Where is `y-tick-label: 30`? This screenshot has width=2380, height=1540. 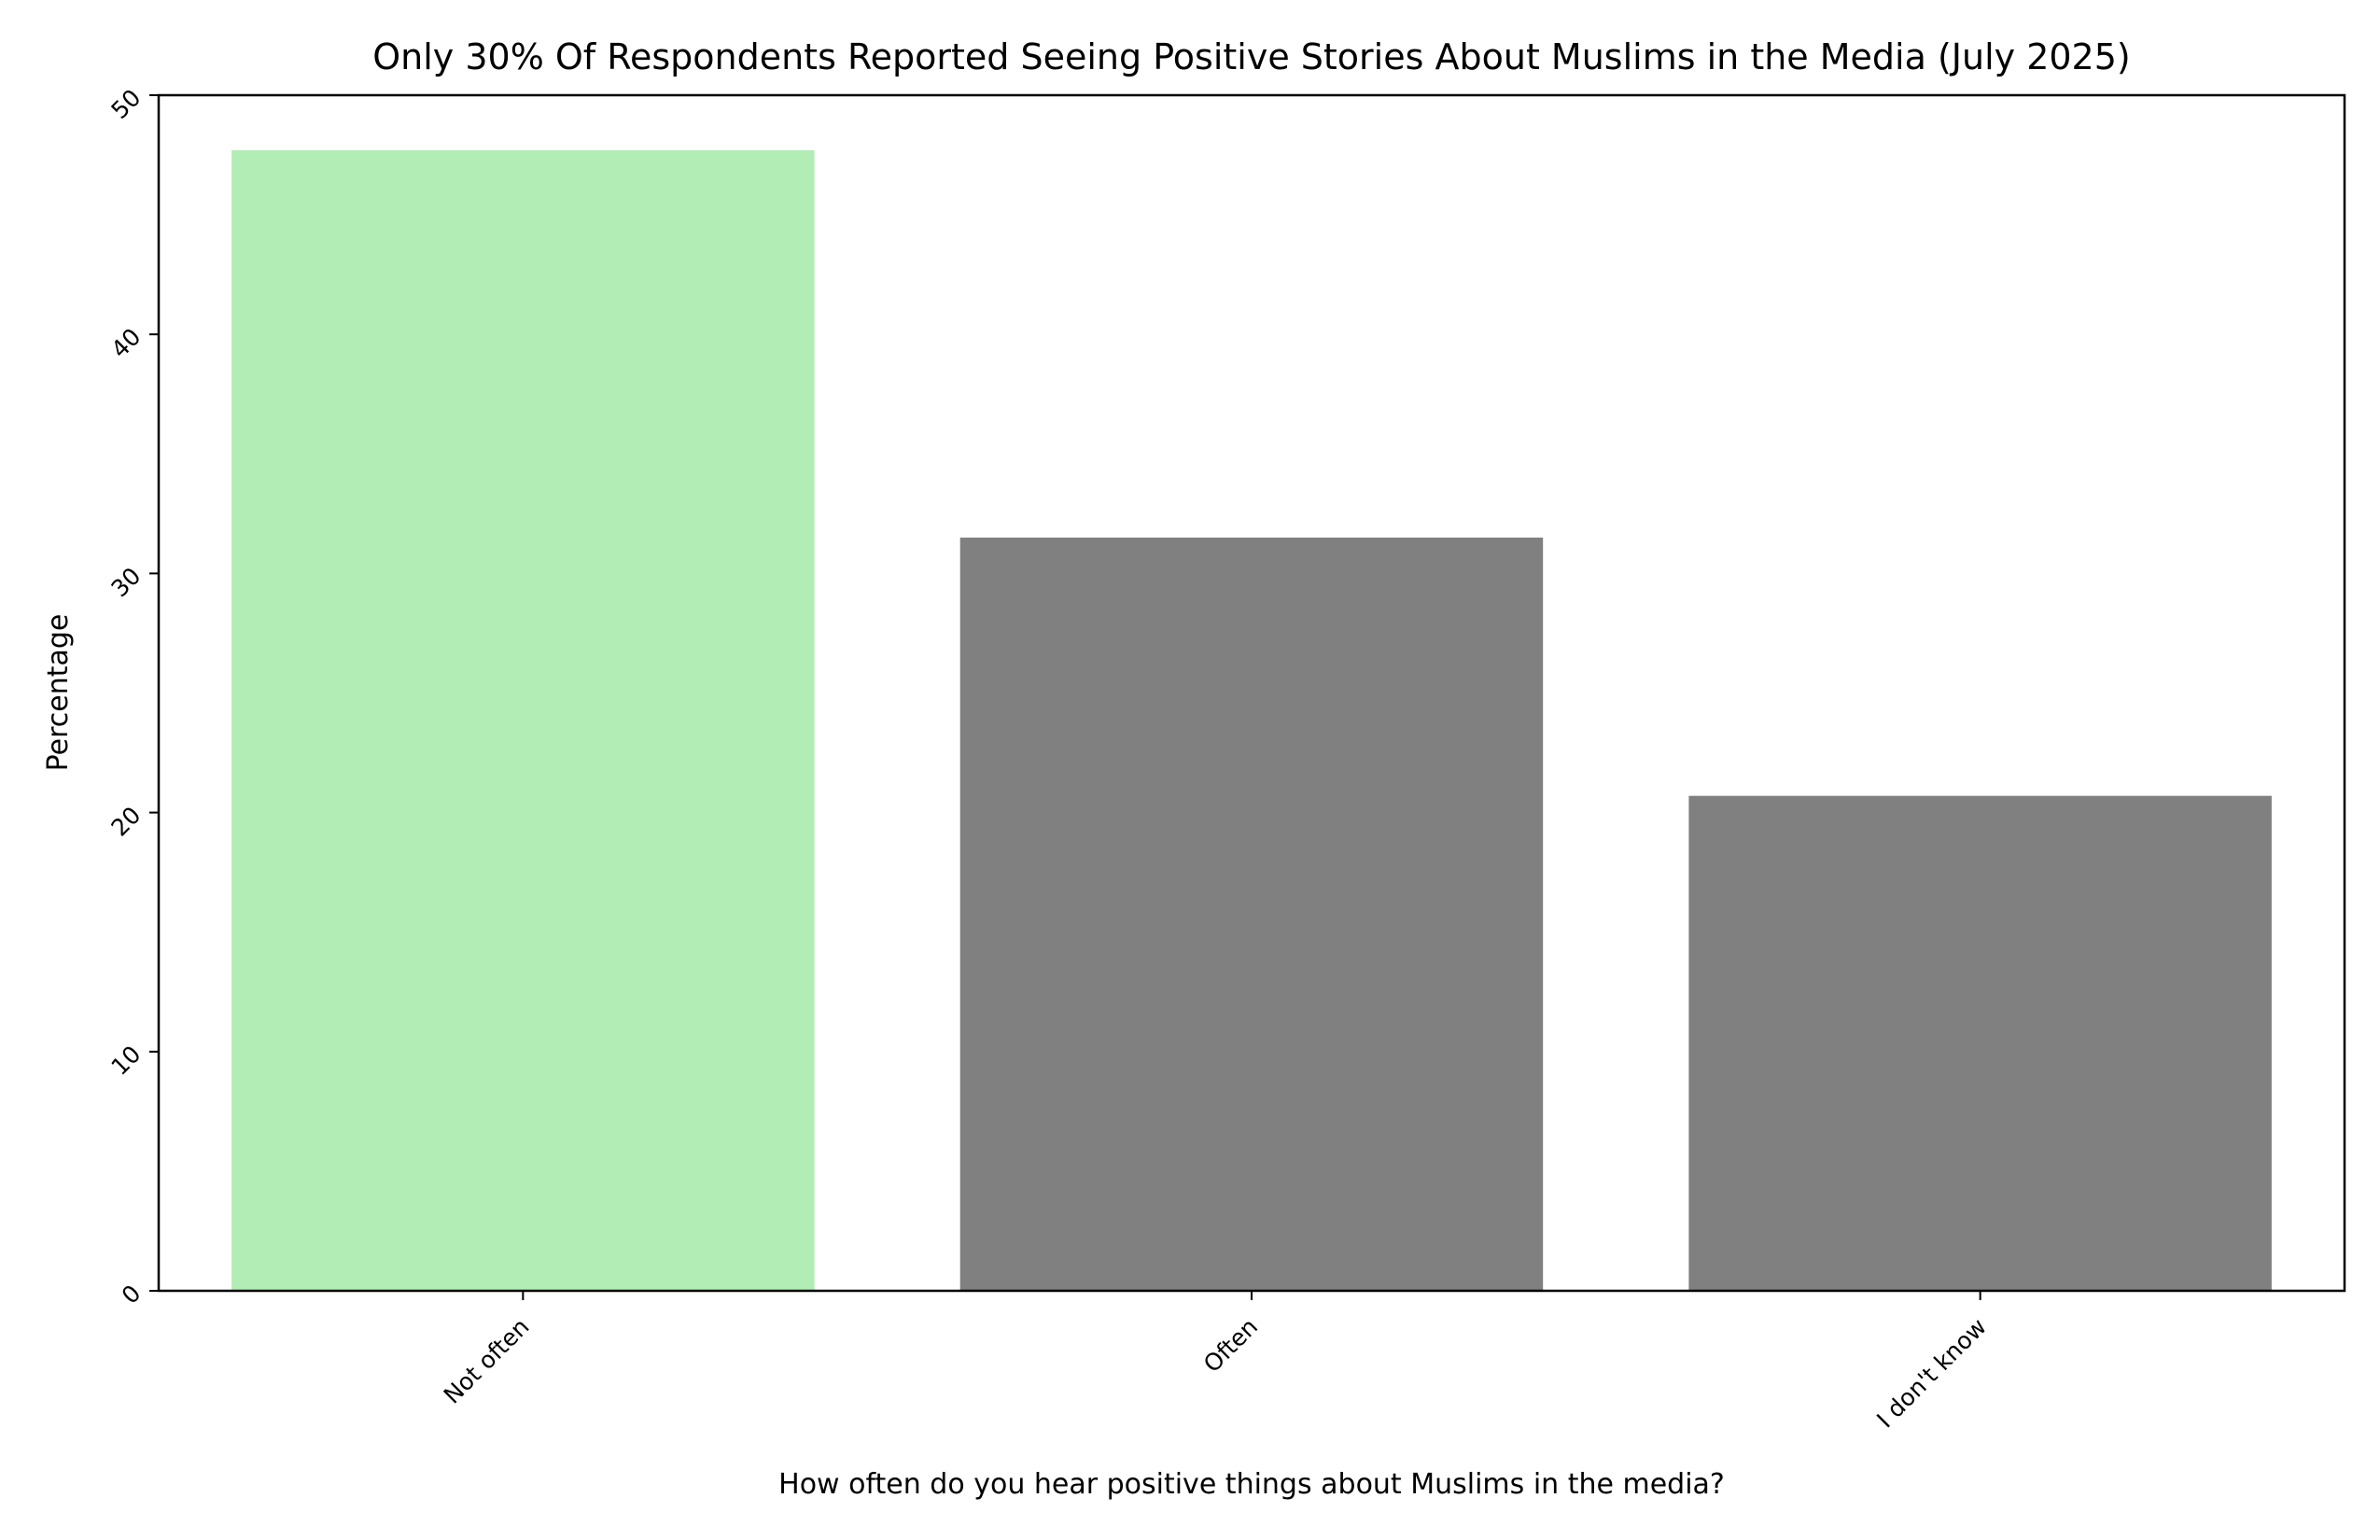 y-tick-label: 30 is located at coordinates (126, 582).